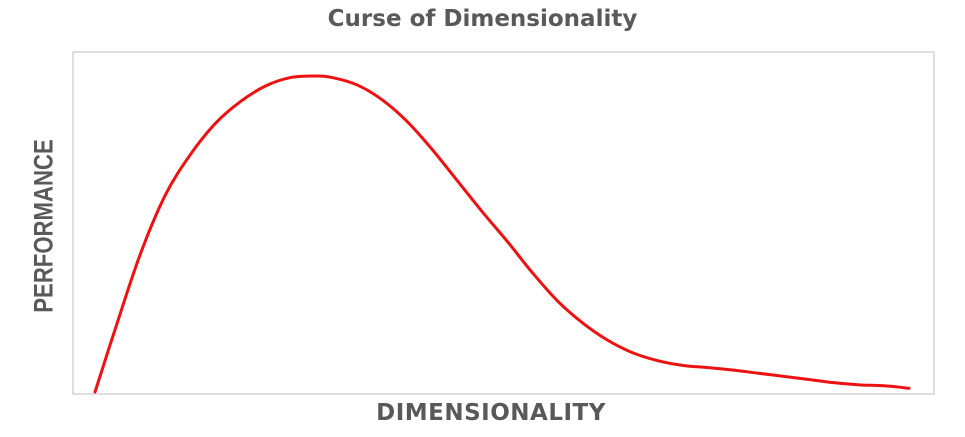  I want to click on y-axis-label: PERFORMANCE, so click(43, 226).